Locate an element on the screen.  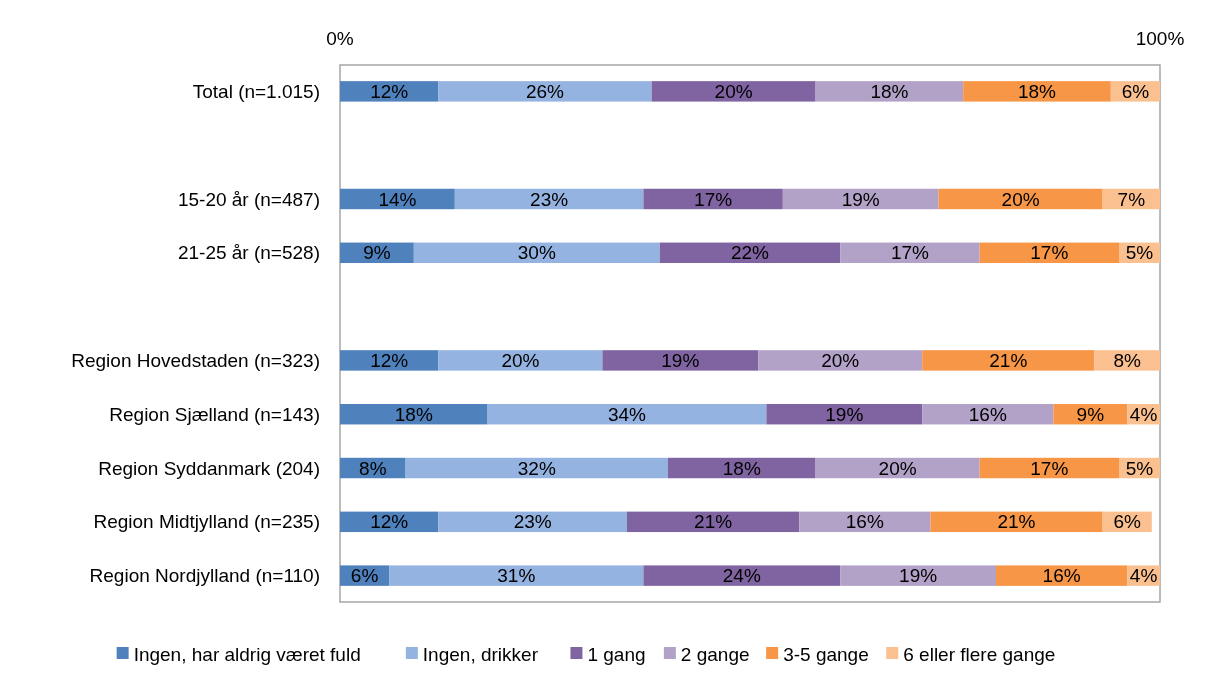
data-label: 26% is located at coordinates (545, 92).